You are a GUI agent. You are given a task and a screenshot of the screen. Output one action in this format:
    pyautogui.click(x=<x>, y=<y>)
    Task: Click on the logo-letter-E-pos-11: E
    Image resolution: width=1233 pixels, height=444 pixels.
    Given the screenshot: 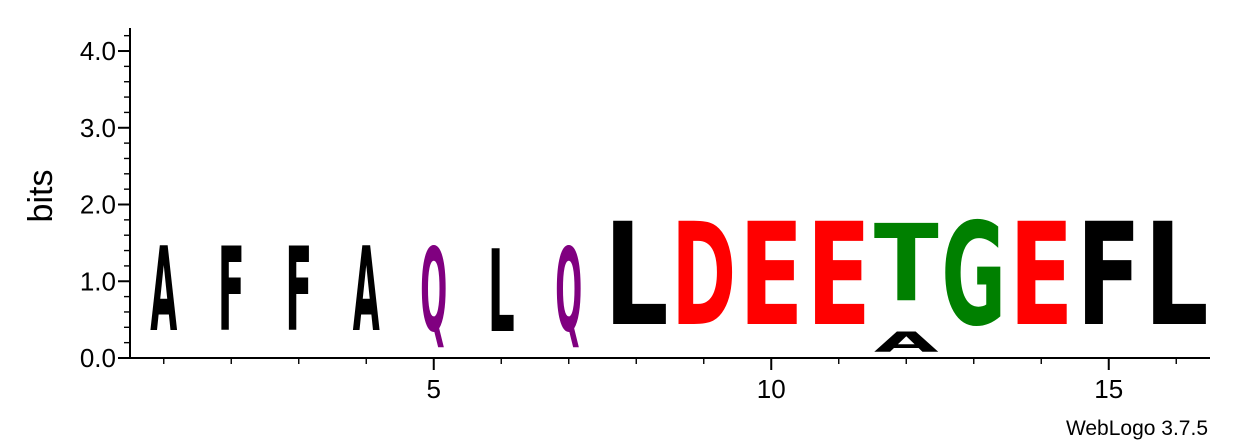 What is the action you would take?
    pyautogui.click(x=838, y=276)
    